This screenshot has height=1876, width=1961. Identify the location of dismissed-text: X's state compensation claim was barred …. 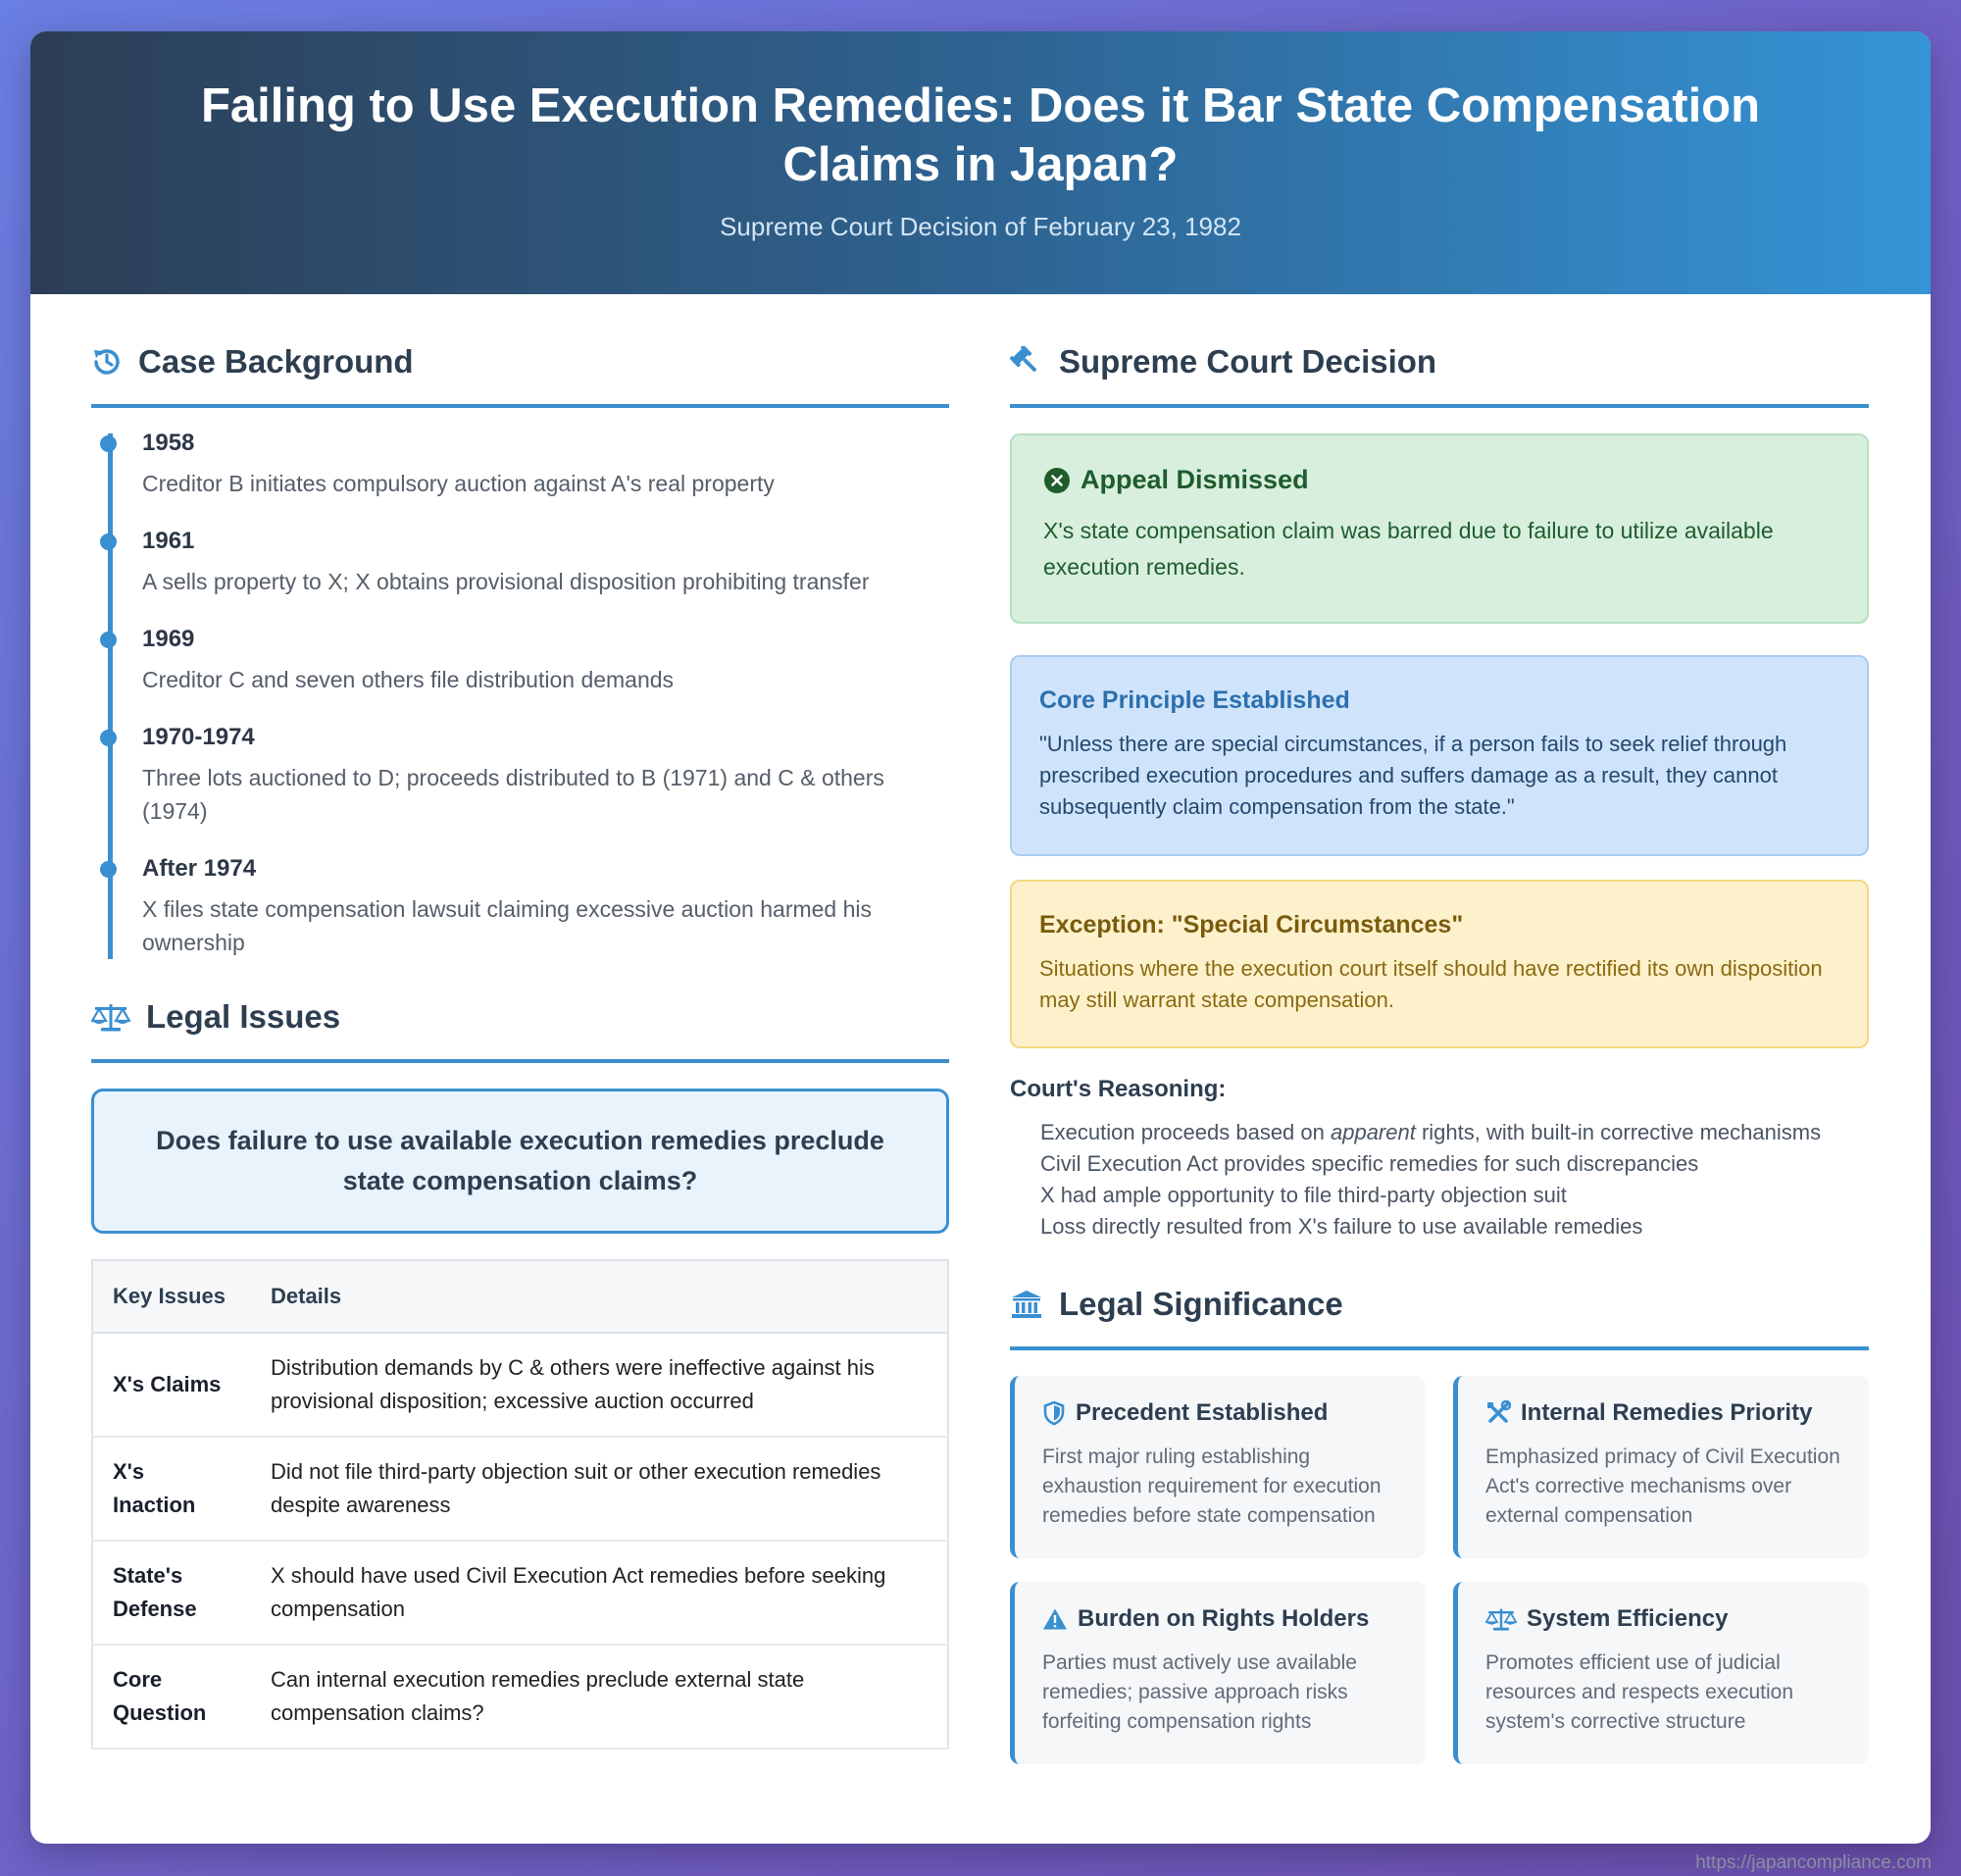
(1409, 549).